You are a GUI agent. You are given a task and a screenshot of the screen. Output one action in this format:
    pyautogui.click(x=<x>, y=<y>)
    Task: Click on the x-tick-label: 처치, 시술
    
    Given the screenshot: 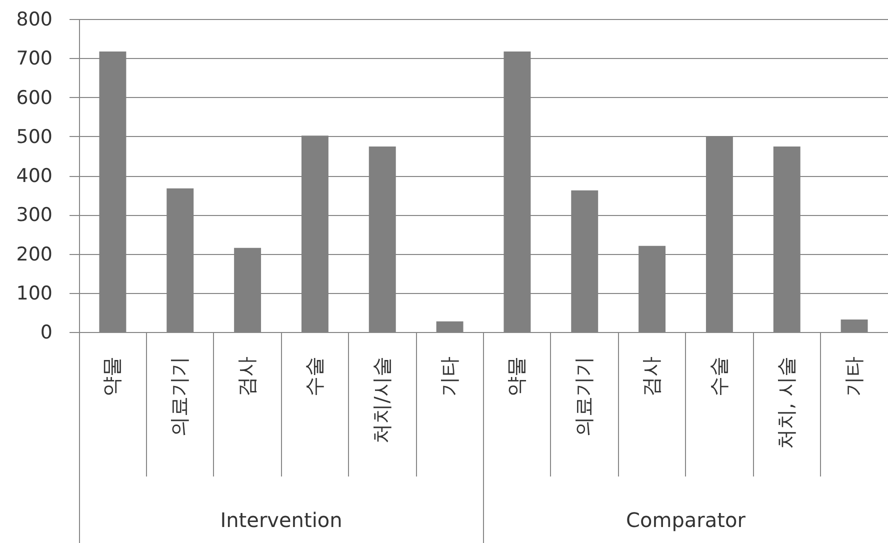 What is the action you would take?
    pyautogui.click(x=786, y=403)
    